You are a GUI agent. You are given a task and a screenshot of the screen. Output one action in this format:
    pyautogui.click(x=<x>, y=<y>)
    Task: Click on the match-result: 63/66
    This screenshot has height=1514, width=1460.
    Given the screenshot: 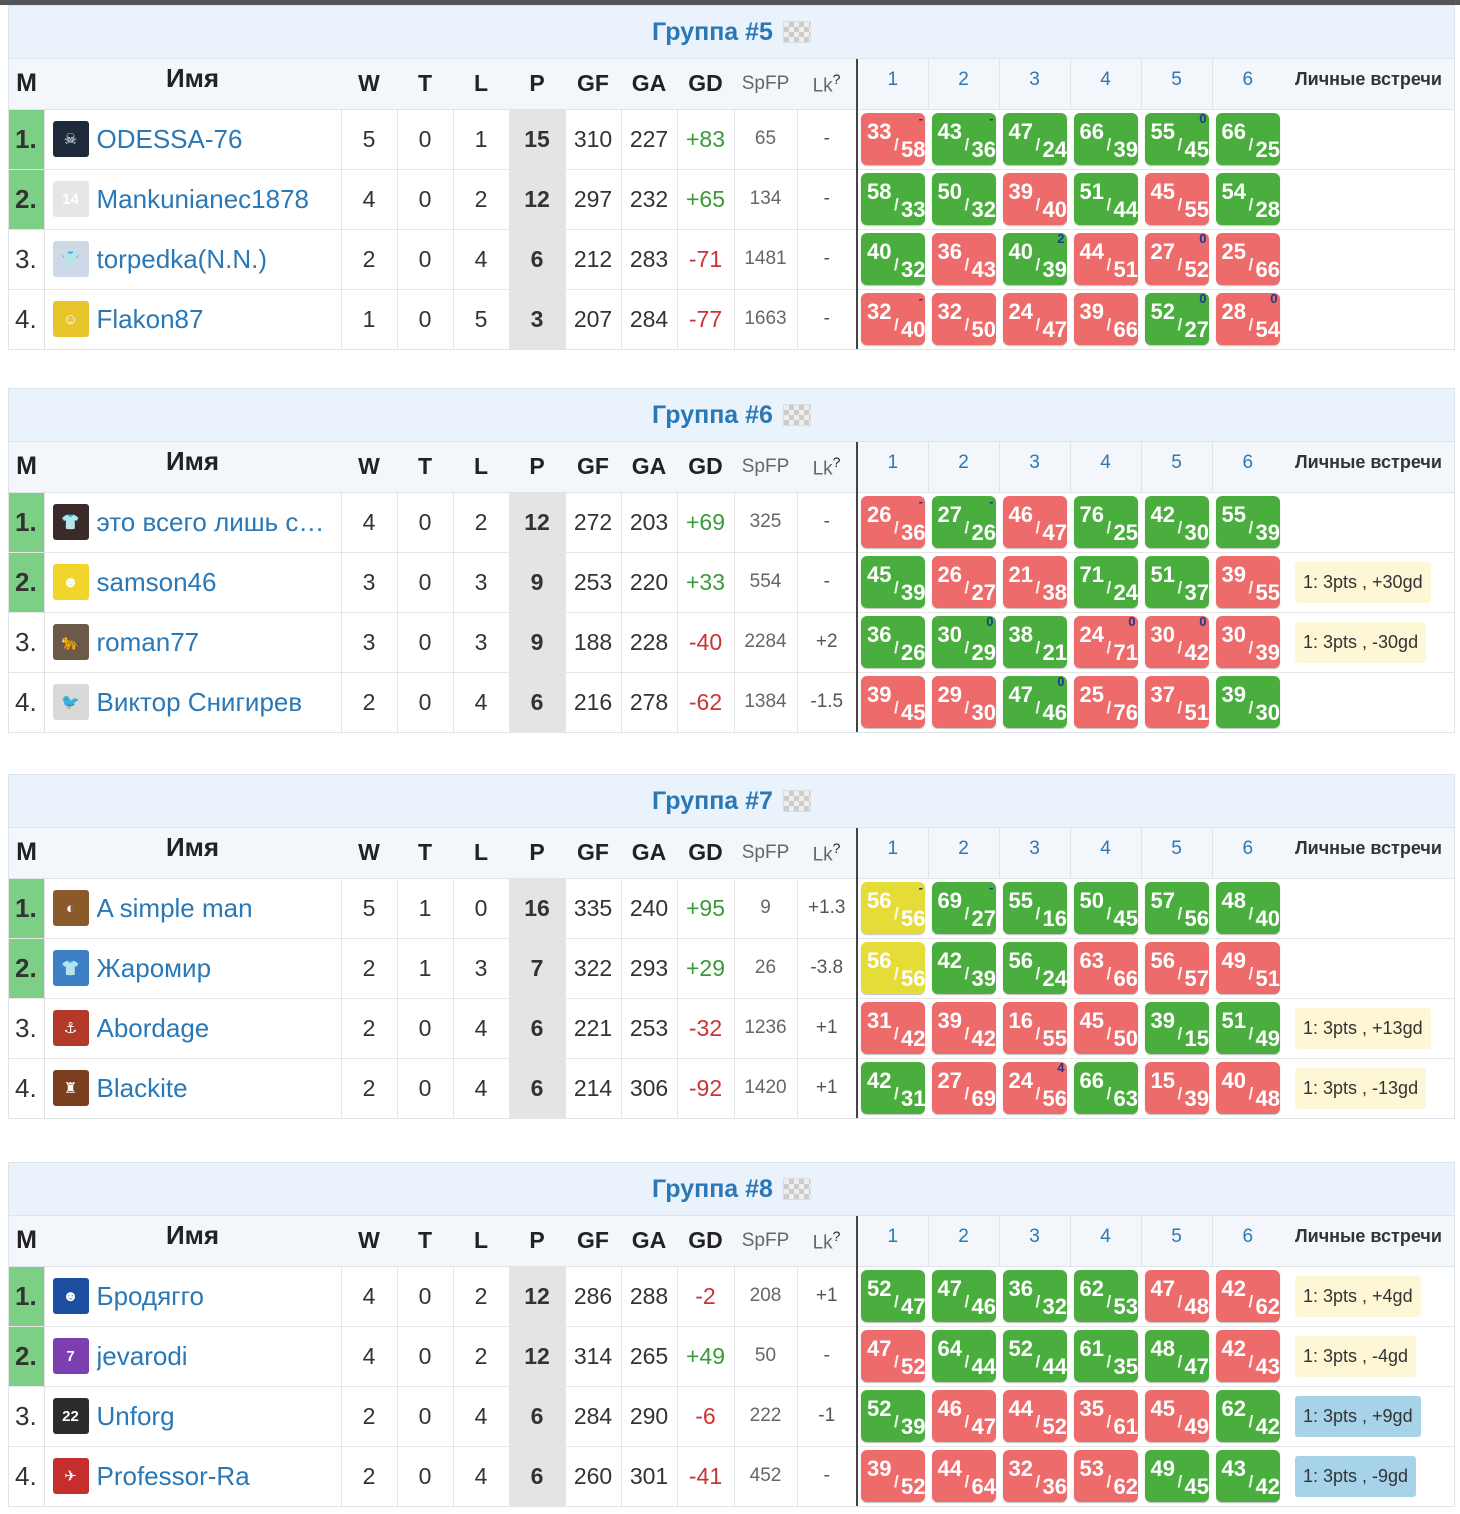 What is the action you would take?
    pyautogui.click(x=1105, y=968)
    